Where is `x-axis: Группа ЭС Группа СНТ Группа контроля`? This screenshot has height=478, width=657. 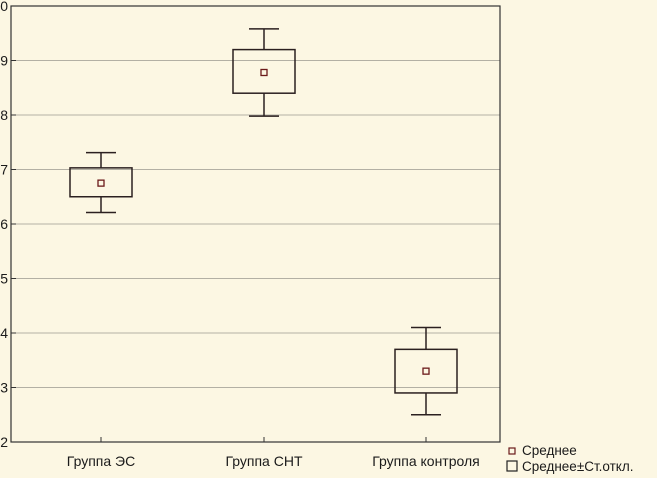
x-axis: Группа ЭС Группа СНТ Группа контроля is located at coordinates (273, 453).